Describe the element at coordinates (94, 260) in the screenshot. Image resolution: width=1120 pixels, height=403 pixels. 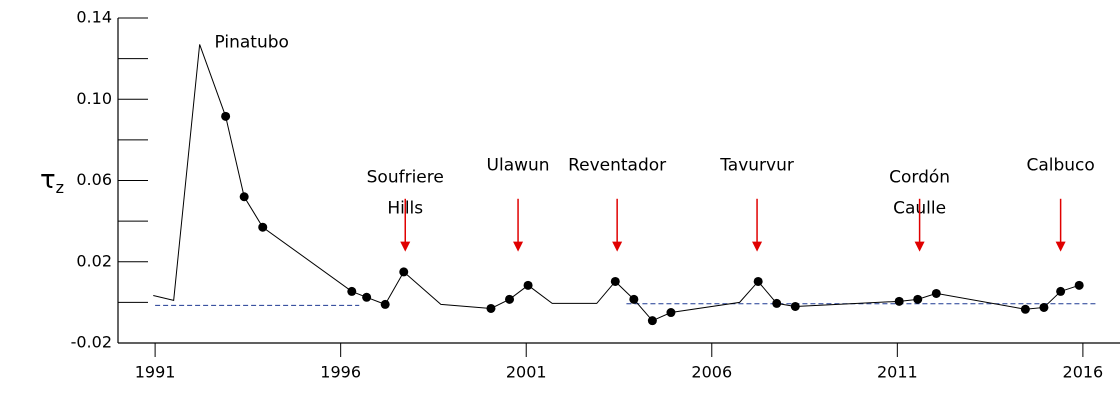
I see `y-tick-label: 0.02` at that location.